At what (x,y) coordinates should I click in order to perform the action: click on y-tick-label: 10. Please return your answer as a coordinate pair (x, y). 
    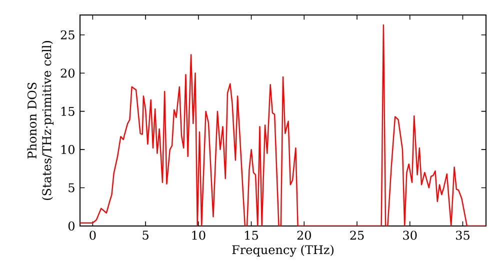
    Looking at the image, I should click on (67, 149).